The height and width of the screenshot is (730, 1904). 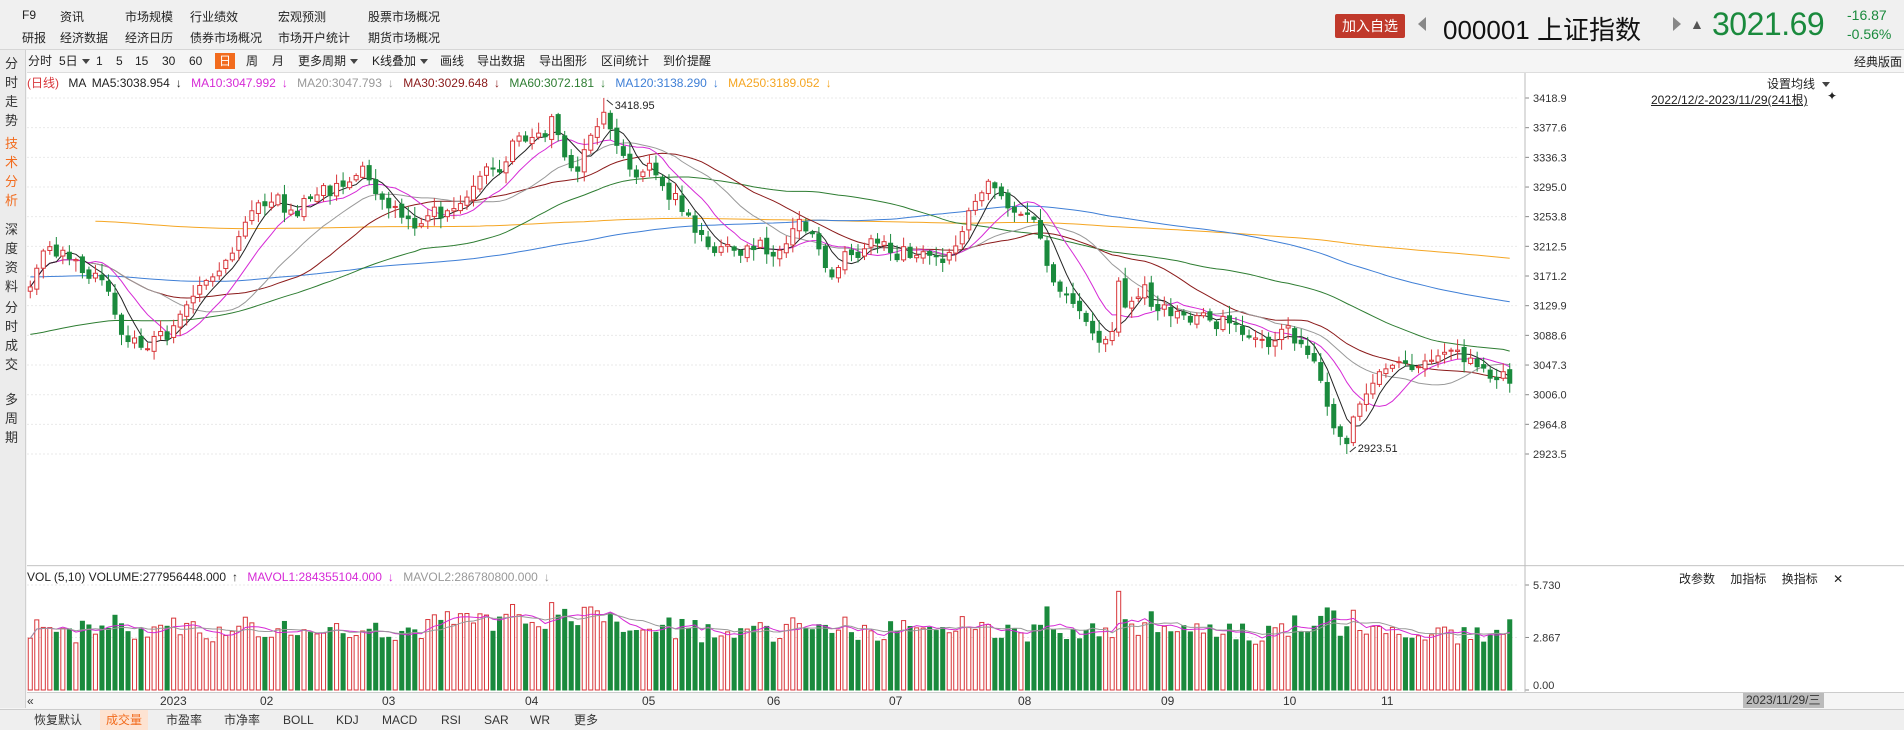 I want to click on menu-f9: F9, so click(x=29, y=15).